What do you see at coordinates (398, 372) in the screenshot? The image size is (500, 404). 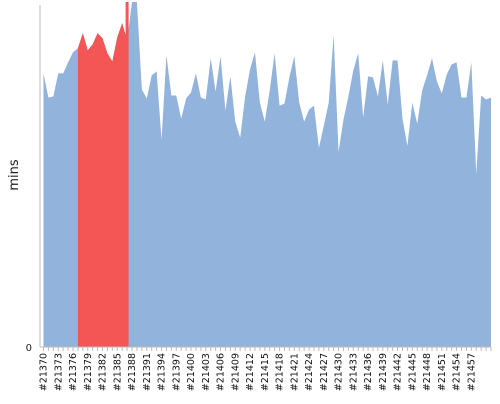 I see `x-tick-label: #21442` at bounding box center [398, 372].